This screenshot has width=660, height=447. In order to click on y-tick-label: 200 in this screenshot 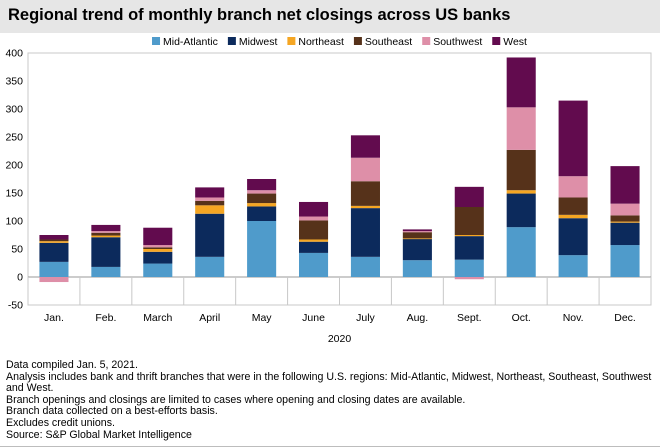, I will do `click(14, 166)`.